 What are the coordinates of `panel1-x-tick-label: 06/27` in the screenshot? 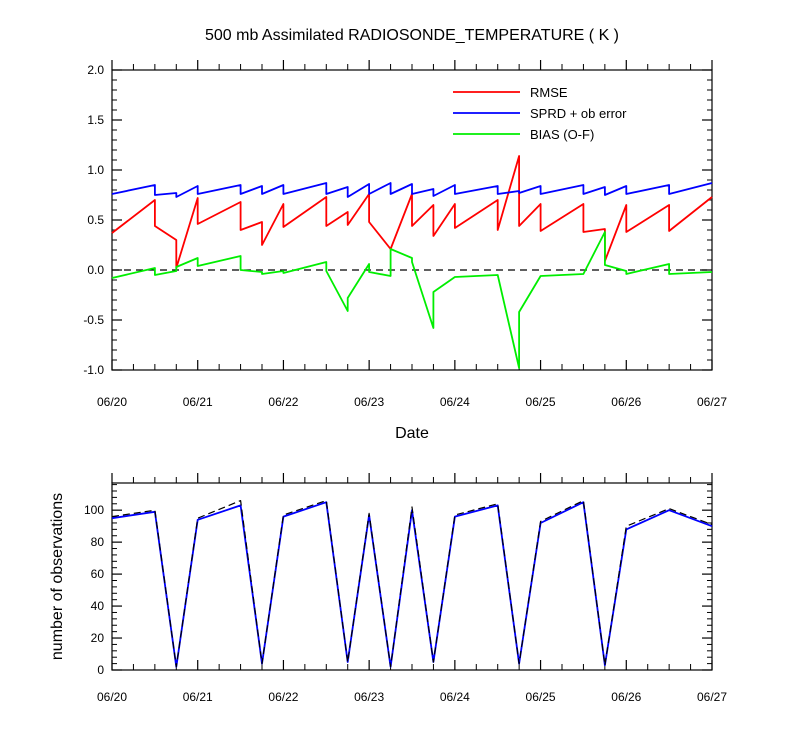 It's located at (712, 402).